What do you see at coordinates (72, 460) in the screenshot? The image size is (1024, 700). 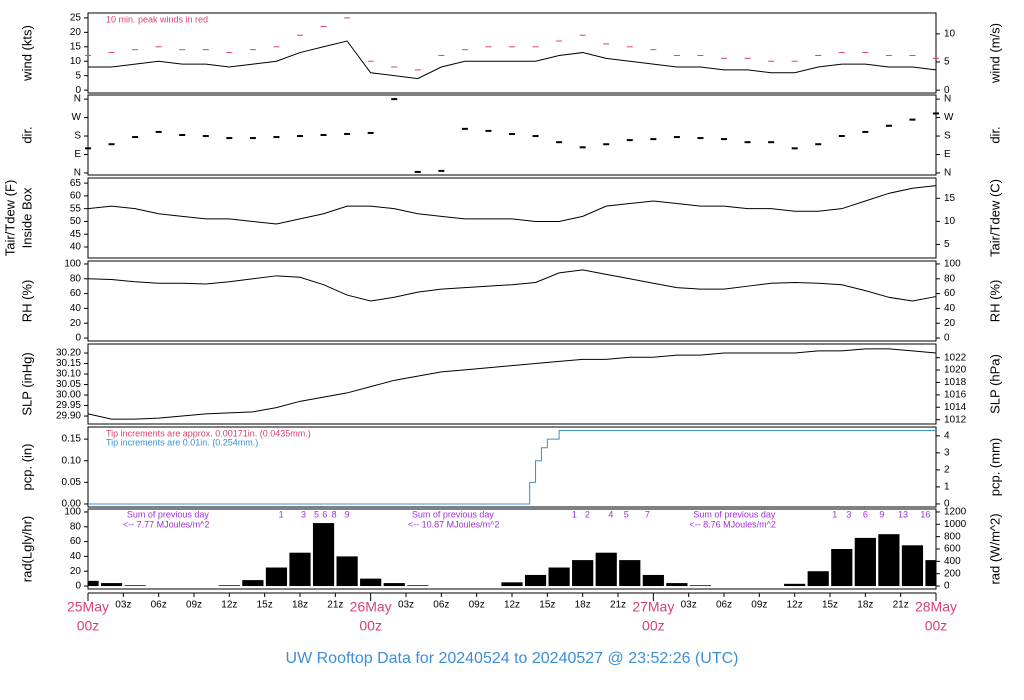 I see `y-tick-label: 0.10` at bounding box center [72, 460].